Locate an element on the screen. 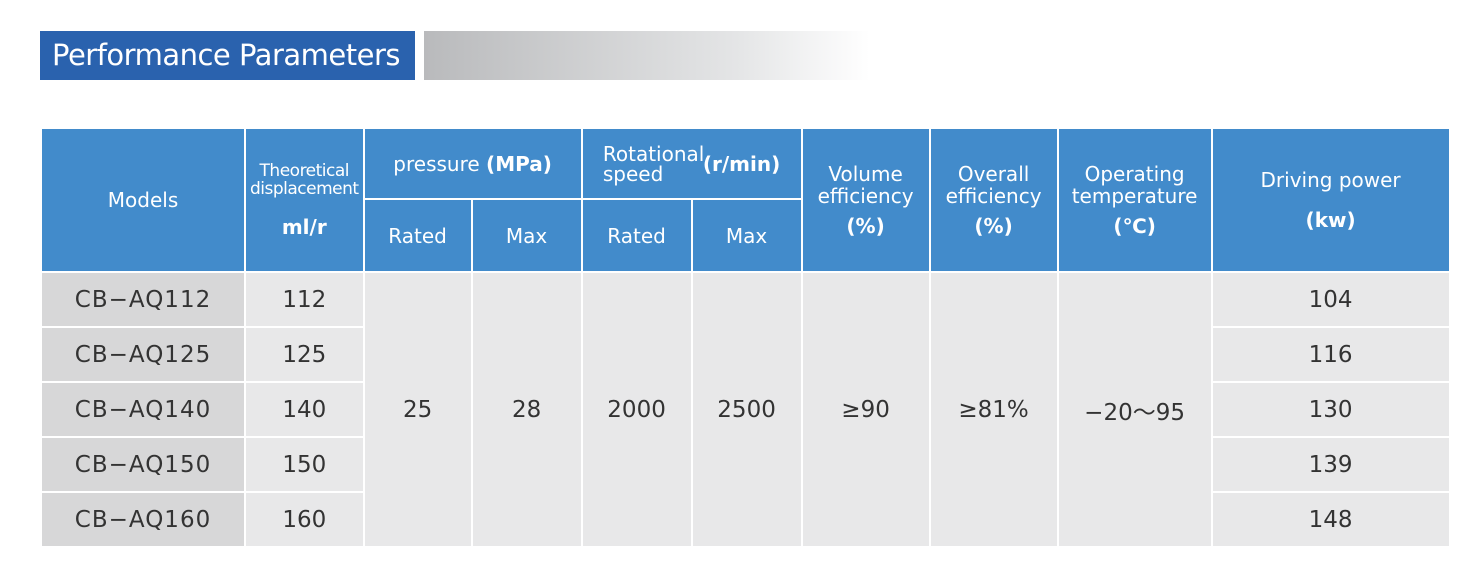 Image resolution: width=1470 pixels, height=582 pixels. header-models: Models is located at coordinates (143, 200).